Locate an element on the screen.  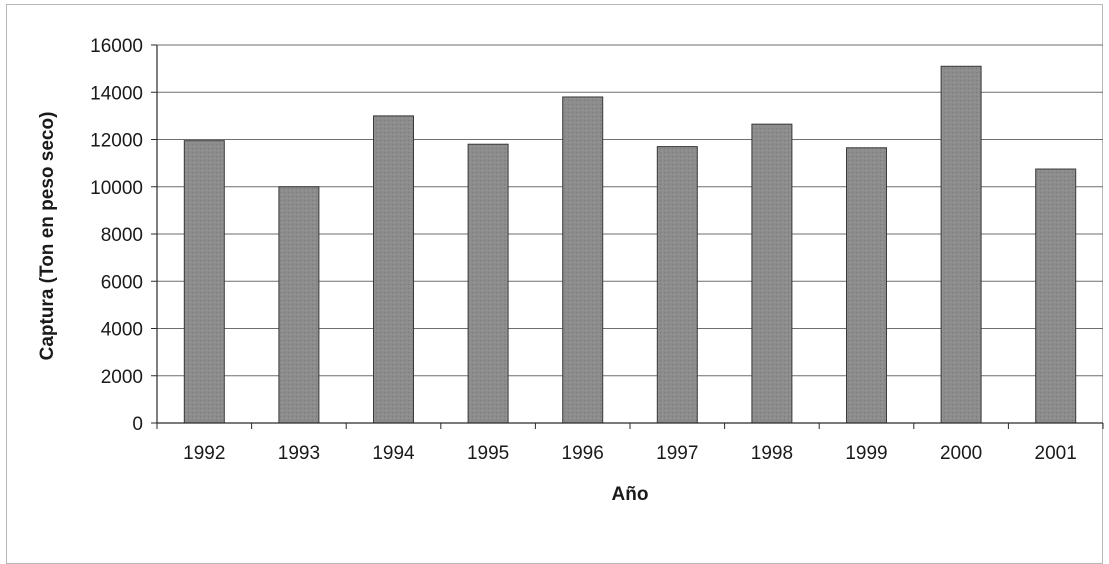
x-tick-label: 1996 is located at coordinates (583, 453).